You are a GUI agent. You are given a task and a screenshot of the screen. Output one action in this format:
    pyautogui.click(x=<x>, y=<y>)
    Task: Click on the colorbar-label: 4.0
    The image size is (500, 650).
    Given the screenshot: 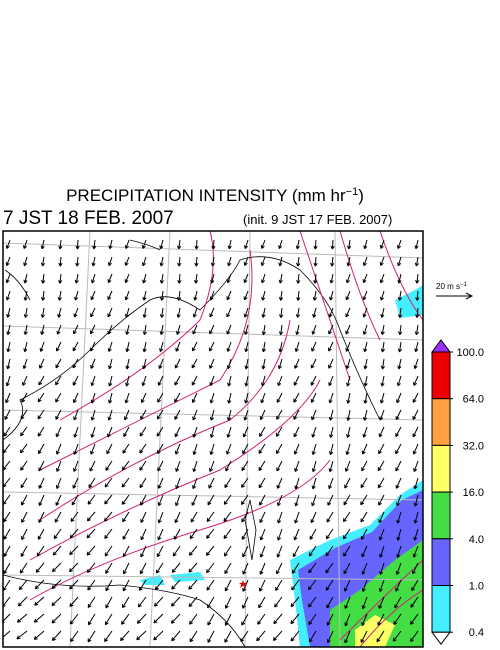 What is the action you would take?
    pyautogui.click(x=476, y=540)
    